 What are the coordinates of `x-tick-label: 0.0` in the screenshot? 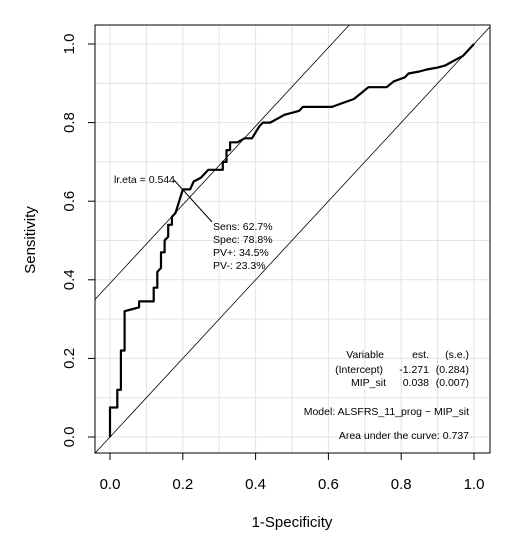 It's located at (110, 484).